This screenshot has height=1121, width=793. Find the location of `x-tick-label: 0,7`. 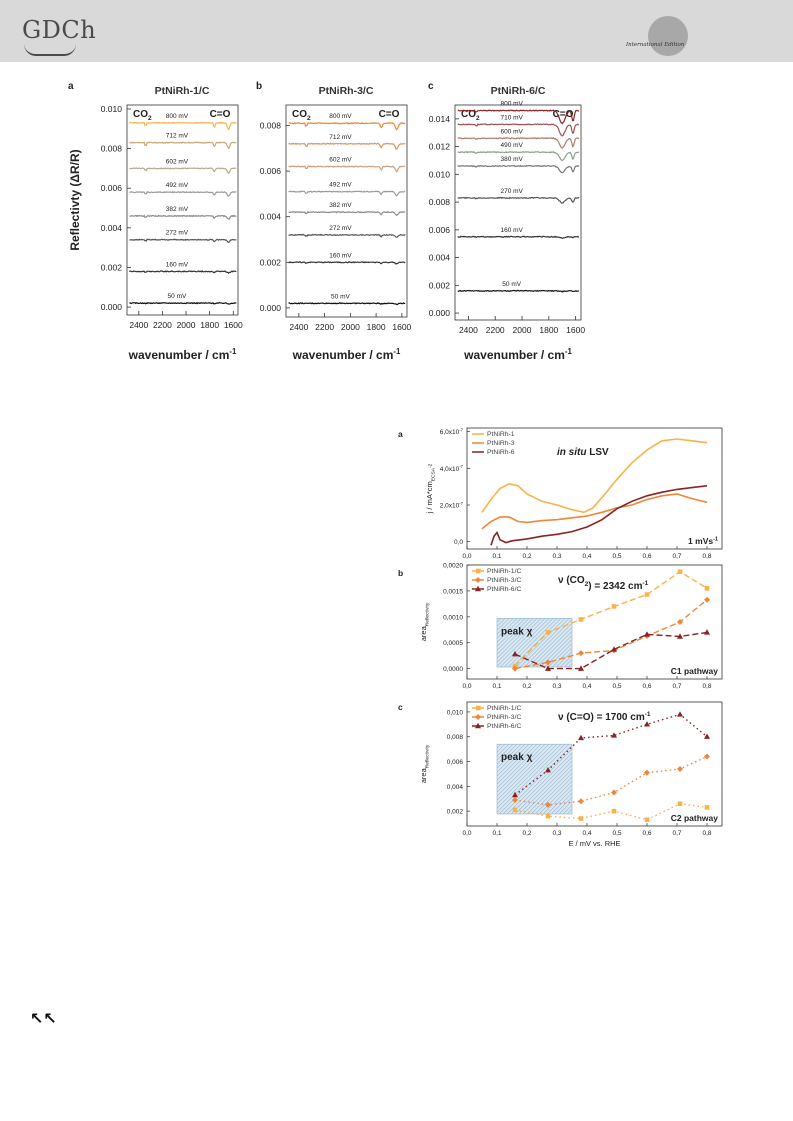

x-tick-label: 0,7 is located at coordinates (676, 556).